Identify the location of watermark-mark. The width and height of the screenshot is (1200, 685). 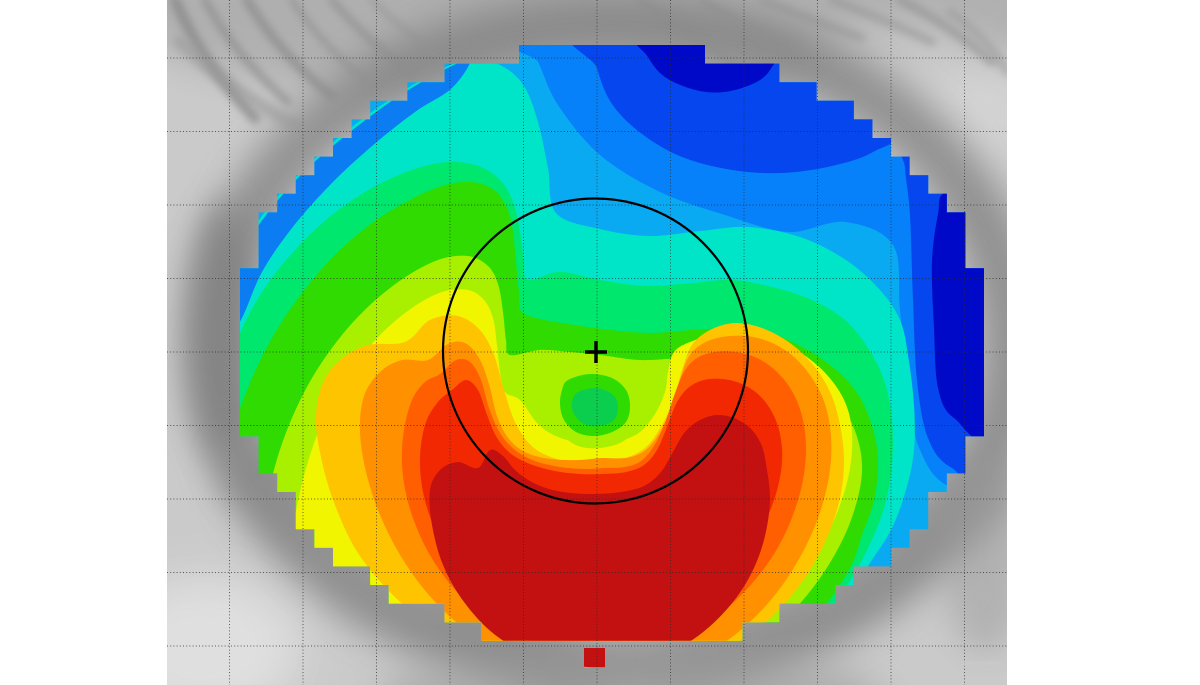
(982, 663).